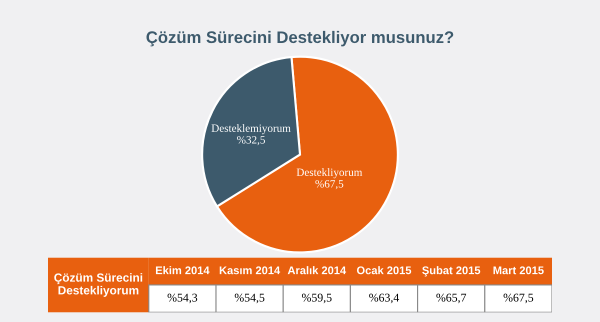 The width and height of the screenshot is (600, 322). Describe the element at coordinates (317, 270) in the screenshot. I see `category-label: Aralık 2014` at that location.